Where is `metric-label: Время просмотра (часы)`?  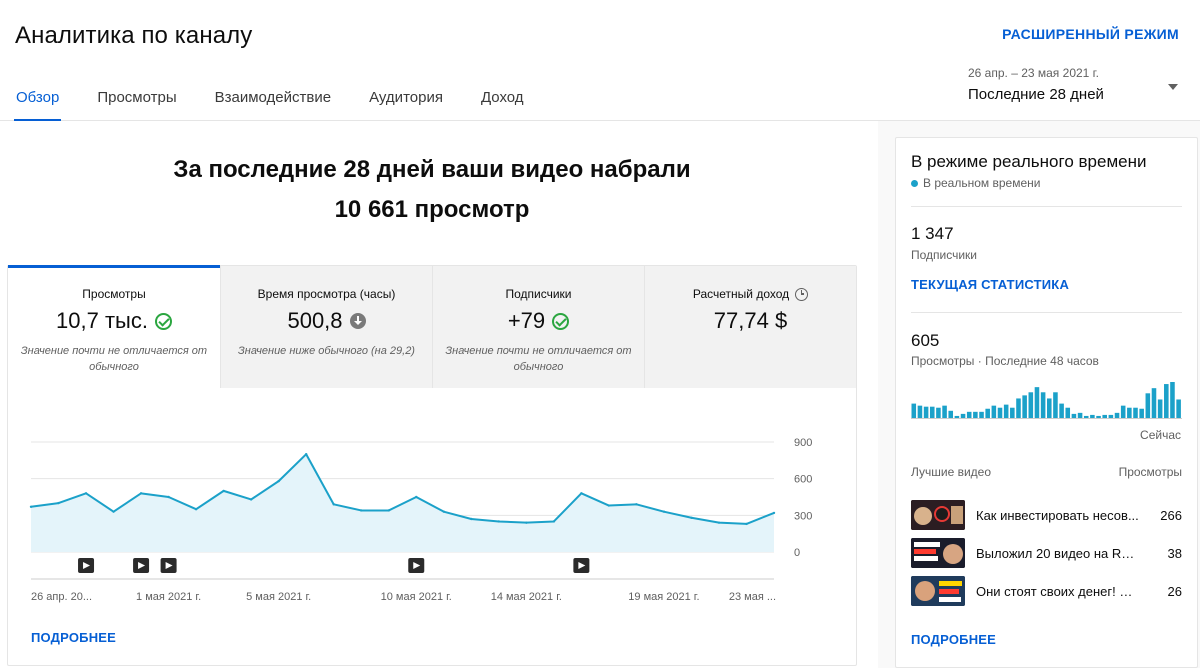 metric-label: Время просмотра (часы) is located at coordinates (326, 294).